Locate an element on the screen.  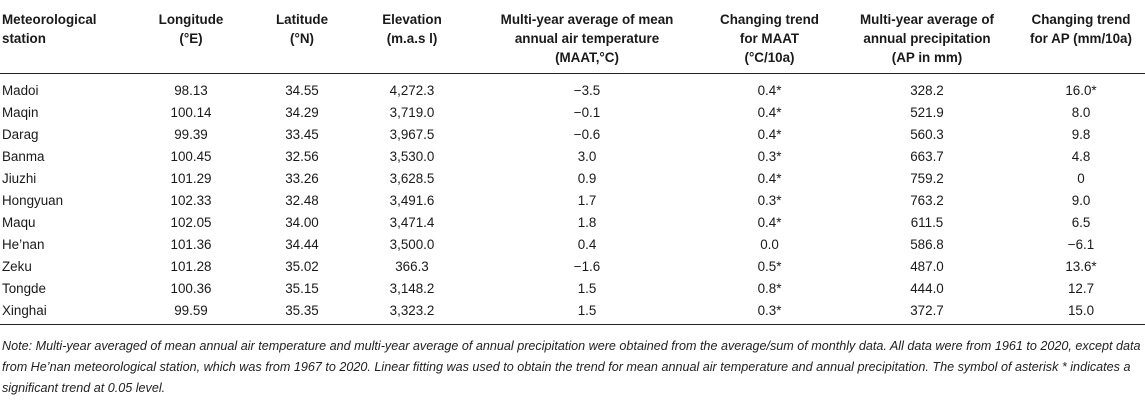
table-cell: 3,500.0 is located at coordinates (412, 244).